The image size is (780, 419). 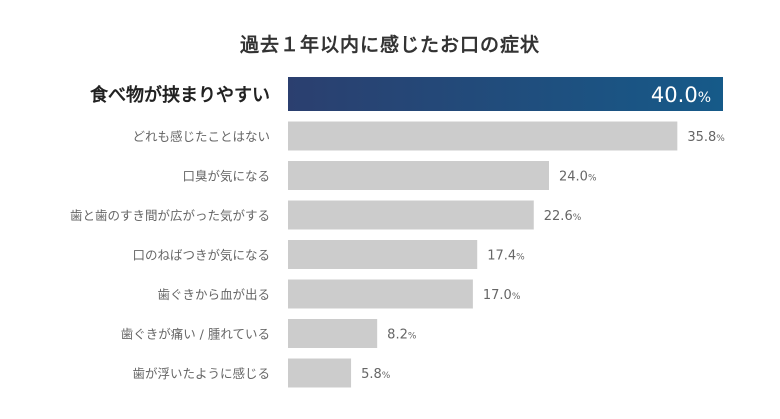 What do you see at coordinates (201, 373) in the screenshot?
I see `category-label: 歯が浮いたように感じる` at bounding box center [201, 373].